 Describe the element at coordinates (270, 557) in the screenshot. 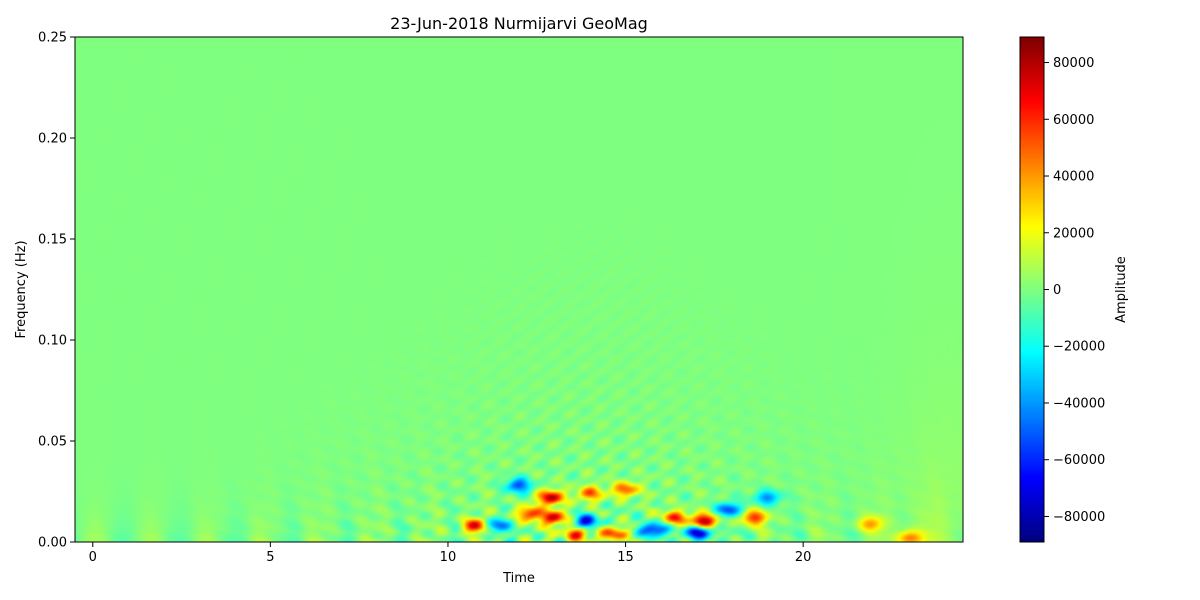

I see `x-tick-label: 5` at that location.